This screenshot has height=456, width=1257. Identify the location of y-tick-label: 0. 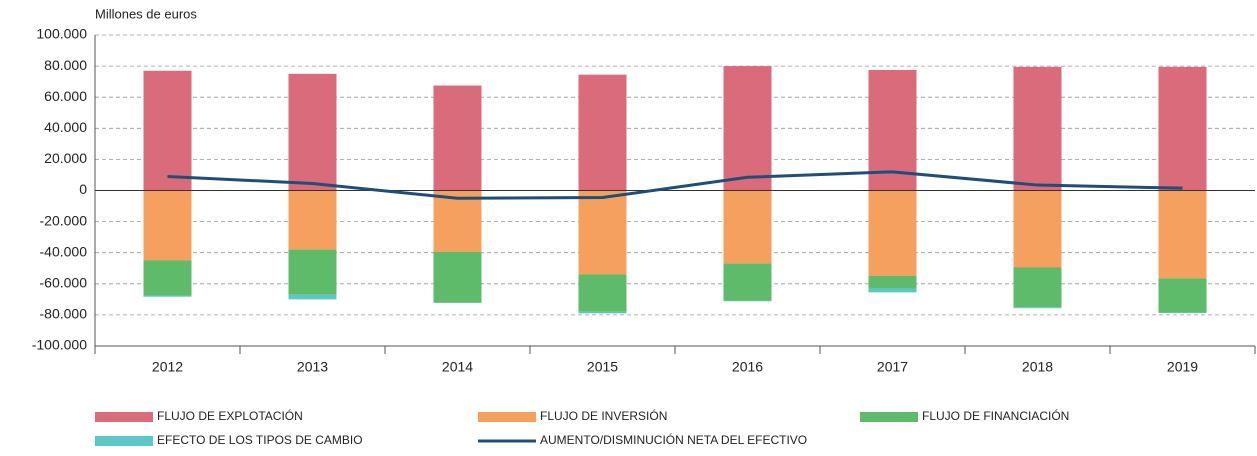
(83, 189).